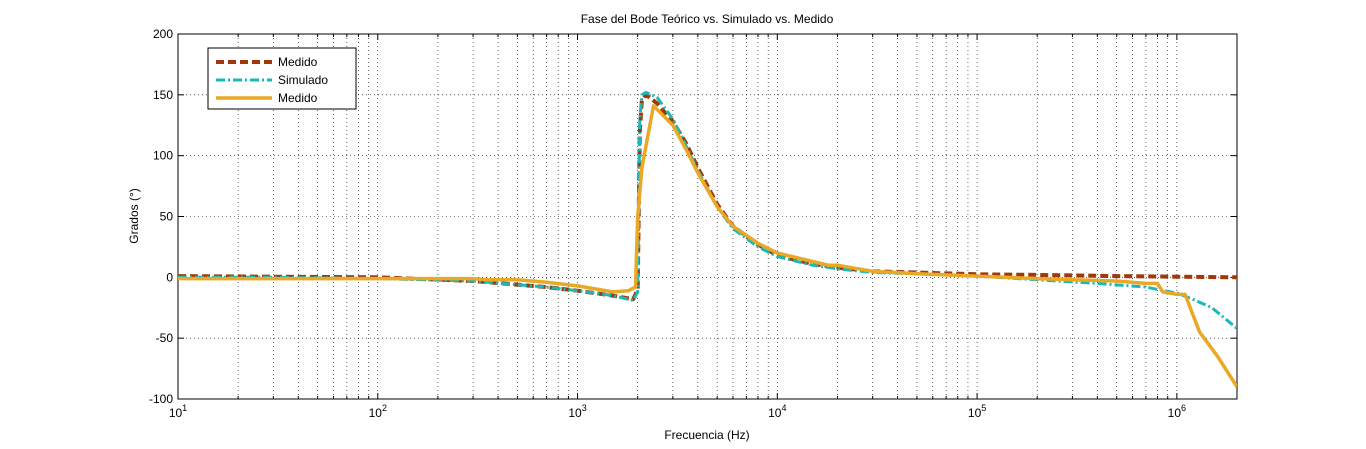 This screenshot has height=449, width=1366. Describe the element at coordinates (163, 95) in the screenshot. I see `y-tick-label: 150` at that location.